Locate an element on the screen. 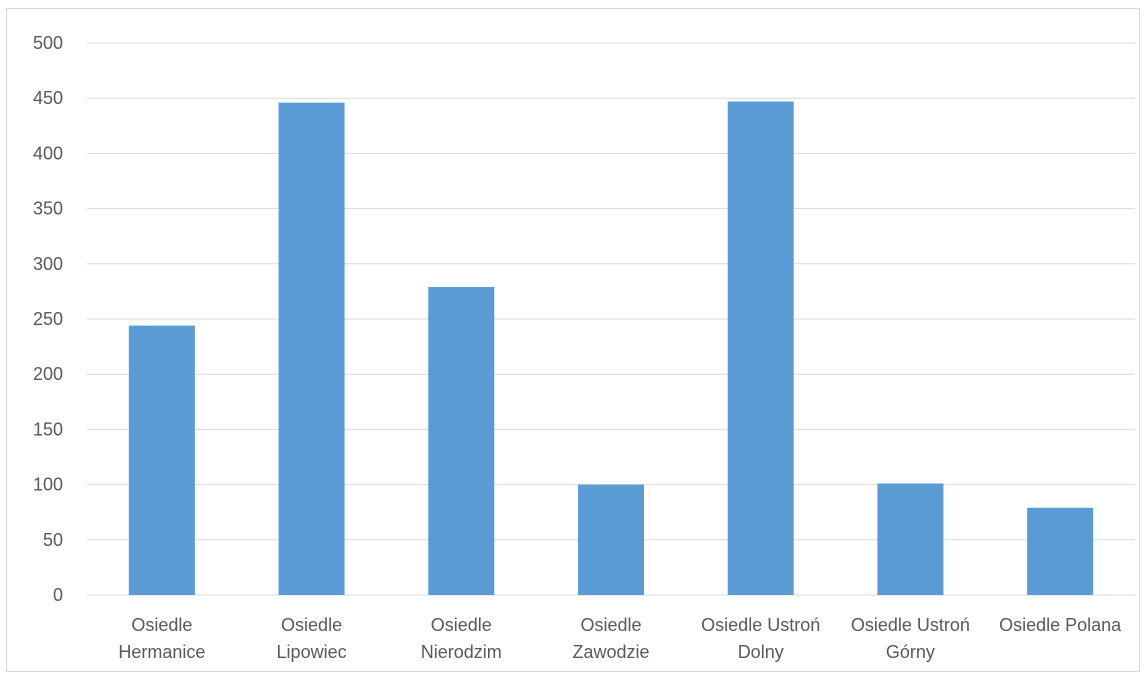 This screenshot has height=675, width=1147. y-tick-label-150: 150 is located at coordinates (48, 429).